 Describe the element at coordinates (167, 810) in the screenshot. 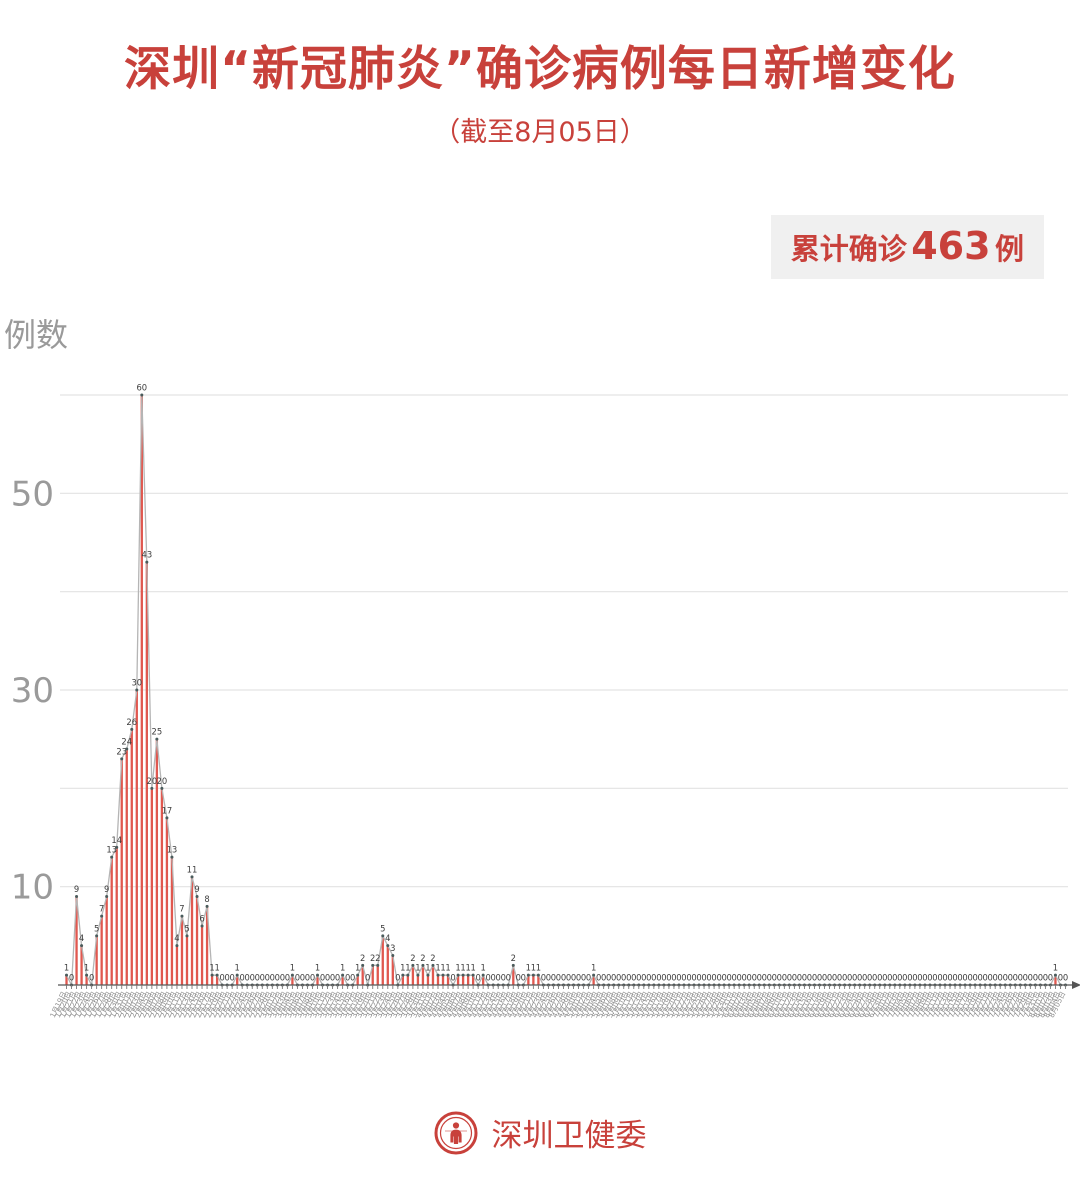

I see `data-label: 17` at that location.